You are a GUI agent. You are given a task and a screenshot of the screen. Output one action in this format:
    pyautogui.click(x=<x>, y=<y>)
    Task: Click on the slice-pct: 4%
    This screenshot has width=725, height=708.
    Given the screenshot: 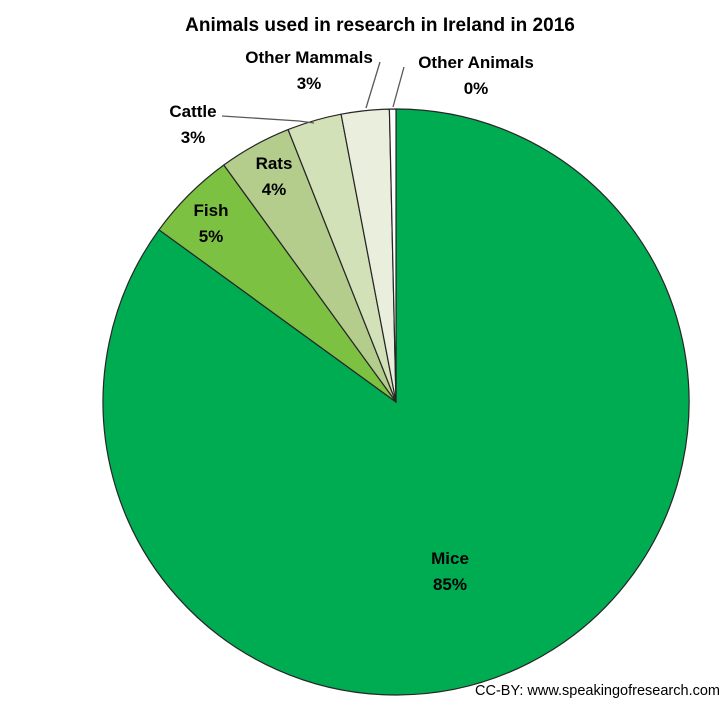 What is the action you would take?
    pyautogui.click(x=274, y=189)
    